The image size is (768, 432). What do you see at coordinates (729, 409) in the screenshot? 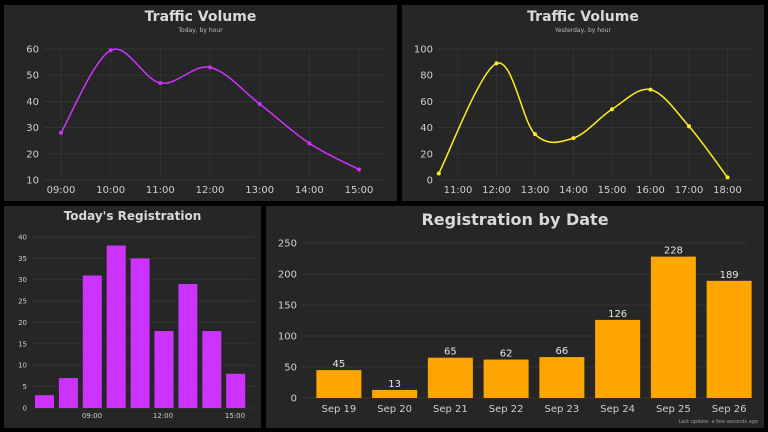
I see `registration-by-date-x-tick-label: Sep 26` at bounding box center [729, 409].